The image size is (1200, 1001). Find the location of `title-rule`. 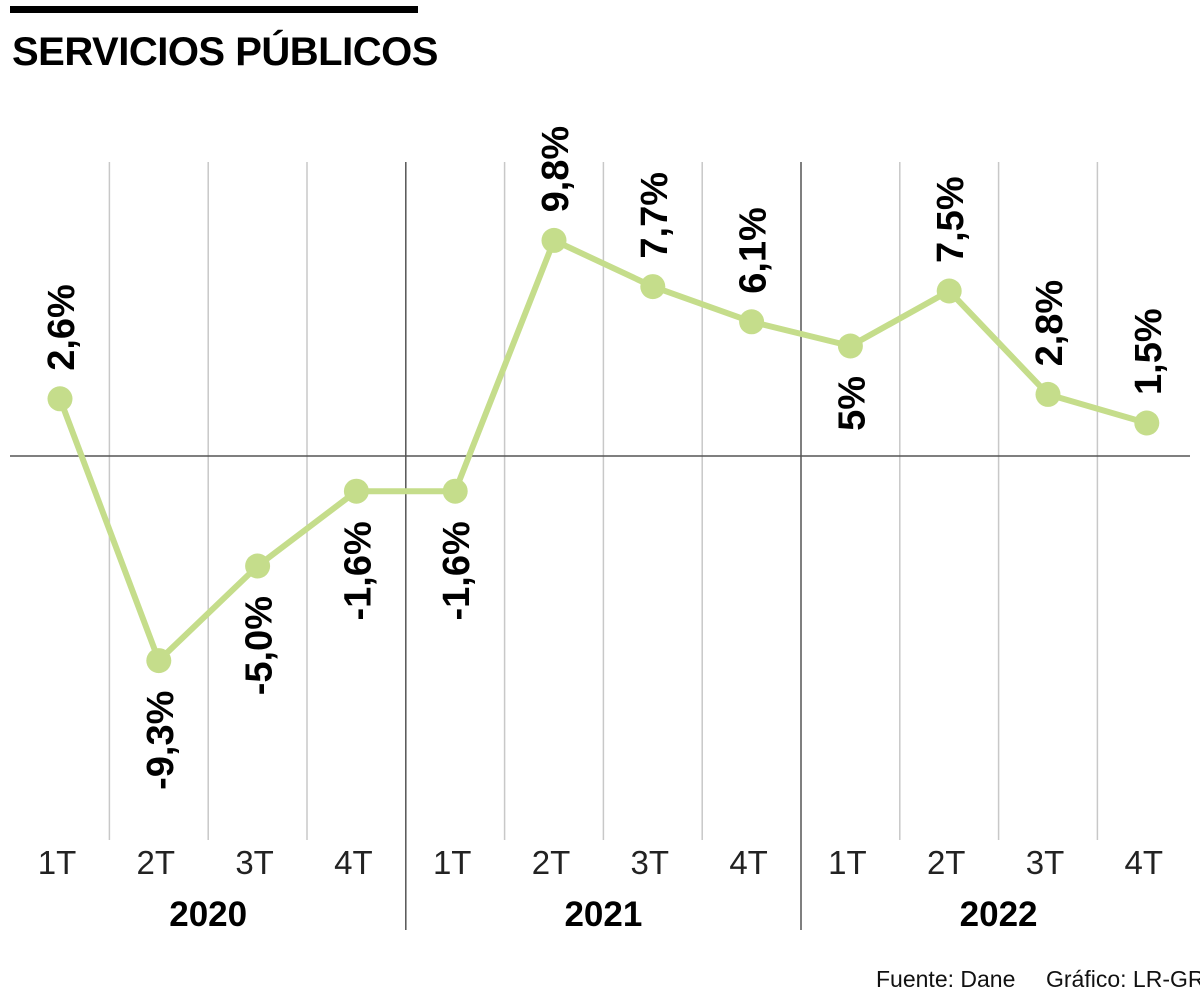

title-rule is located at coordinates (214, 9).